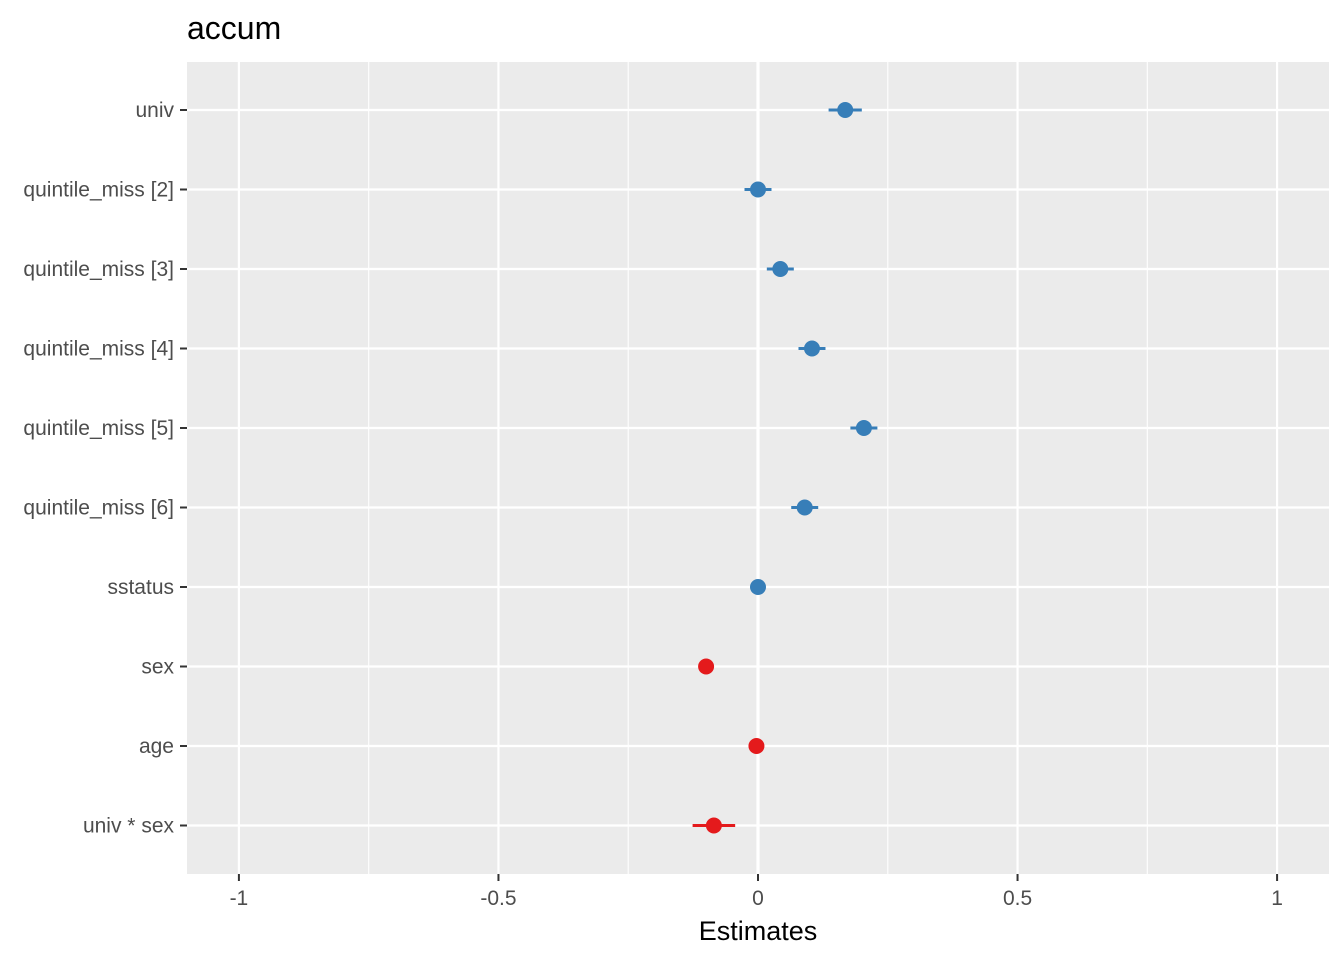 The height and width of the screenshot is (965, 1344). What do you see at coordinates (98, 508) in the screenshot?
I see `y-tick-label: quintile_miss [6]` at bounding box center [98, 508].